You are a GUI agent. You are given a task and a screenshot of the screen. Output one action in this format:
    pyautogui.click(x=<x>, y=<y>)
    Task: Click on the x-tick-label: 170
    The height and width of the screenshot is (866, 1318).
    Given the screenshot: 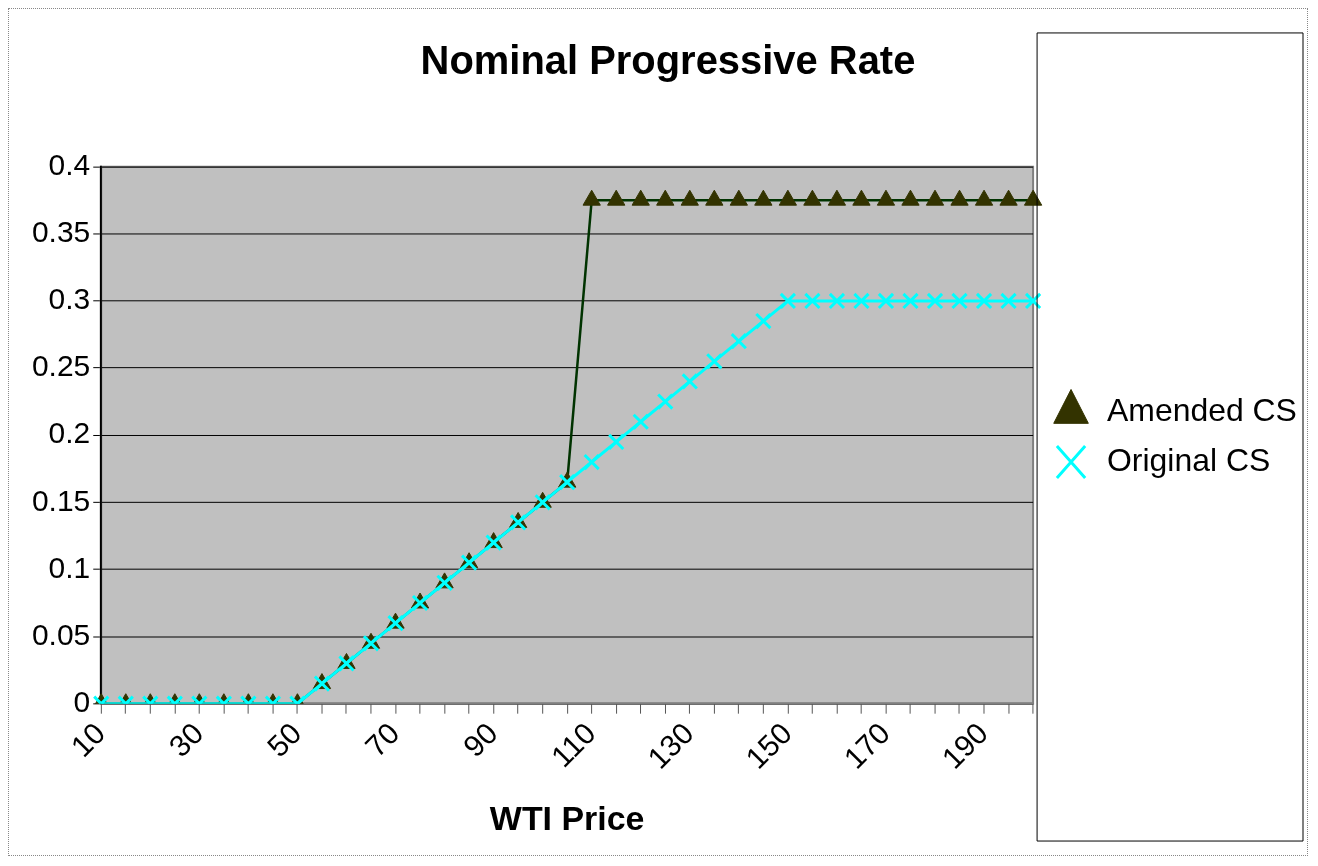 What is the action you would take?
    pyautogui.click(x=867, y=745)
    